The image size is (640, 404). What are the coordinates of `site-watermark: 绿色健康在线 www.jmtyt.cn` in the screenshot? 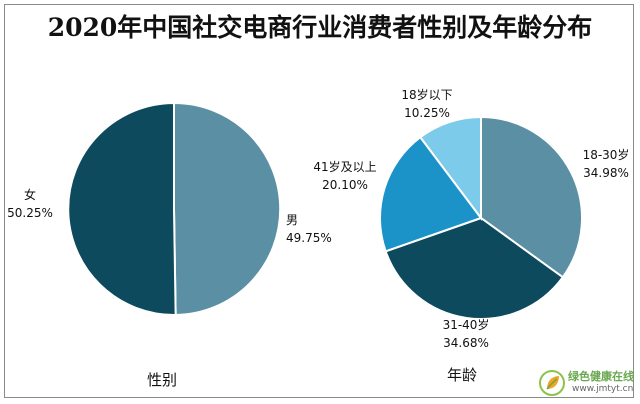 It's located at (587, 383).